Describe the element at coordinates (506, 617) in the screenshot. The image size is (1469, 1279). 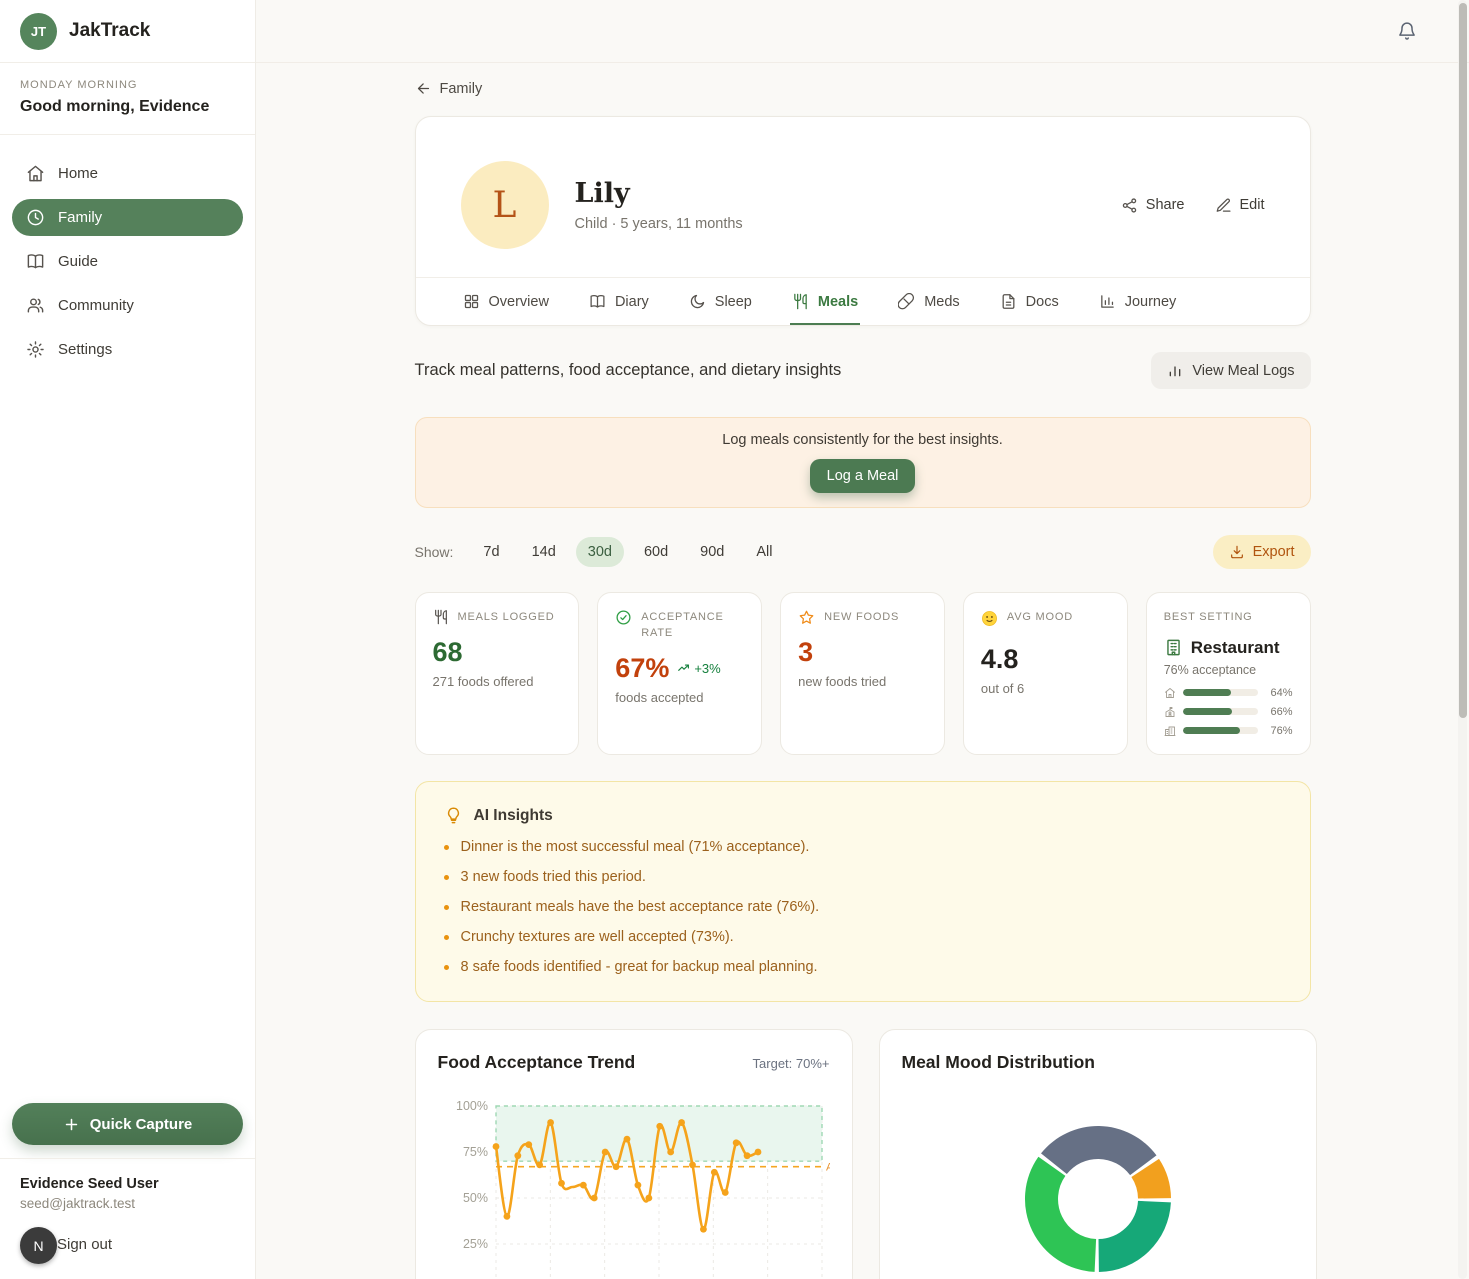
I see `stat-label: MEALS LOGGED` at that location.